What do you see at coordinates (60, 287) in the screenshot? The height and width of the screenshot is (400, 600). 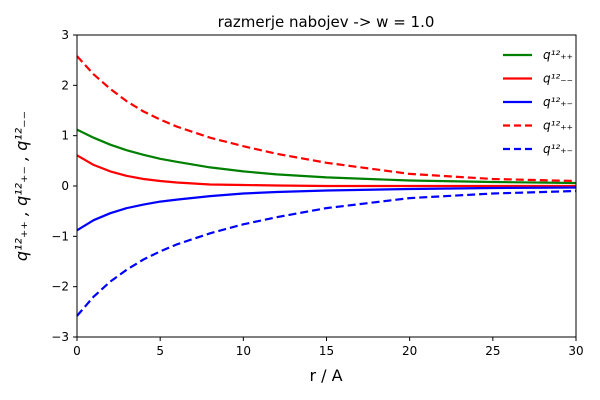 I see `y-tick-label: −2` at bounding box center [60, 287].